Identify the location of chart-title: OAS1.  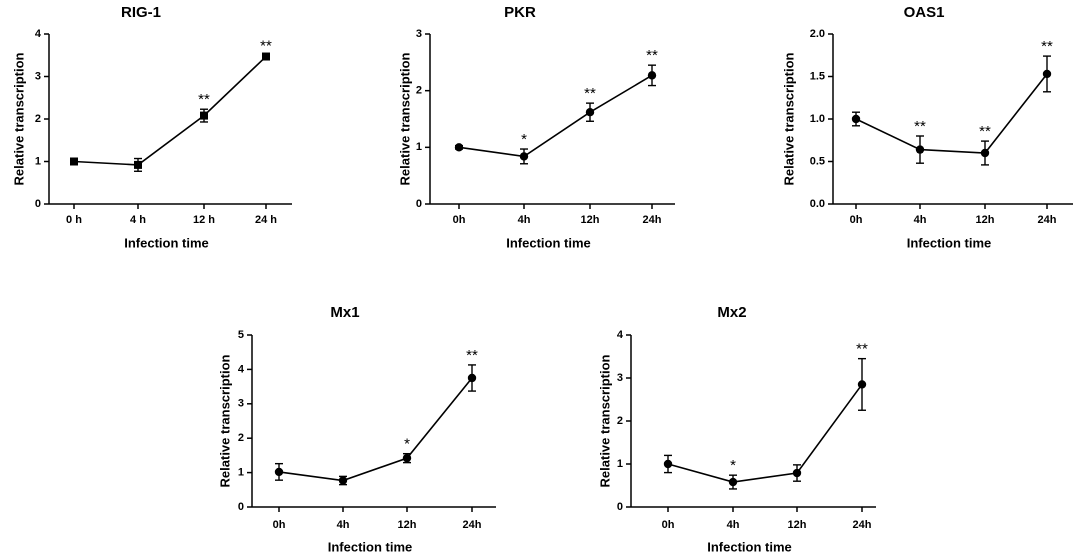
(924, 12).